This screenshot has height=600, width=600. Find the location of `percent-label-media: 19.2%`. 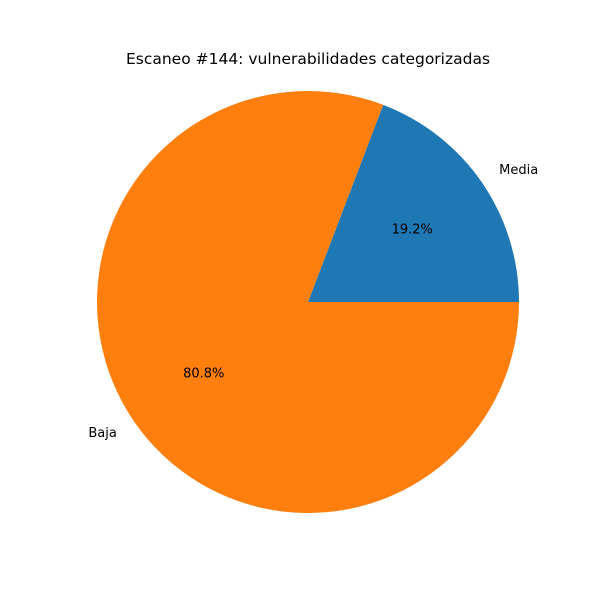

percent-label-media: 19.2% is located at coordinates (412, 230).